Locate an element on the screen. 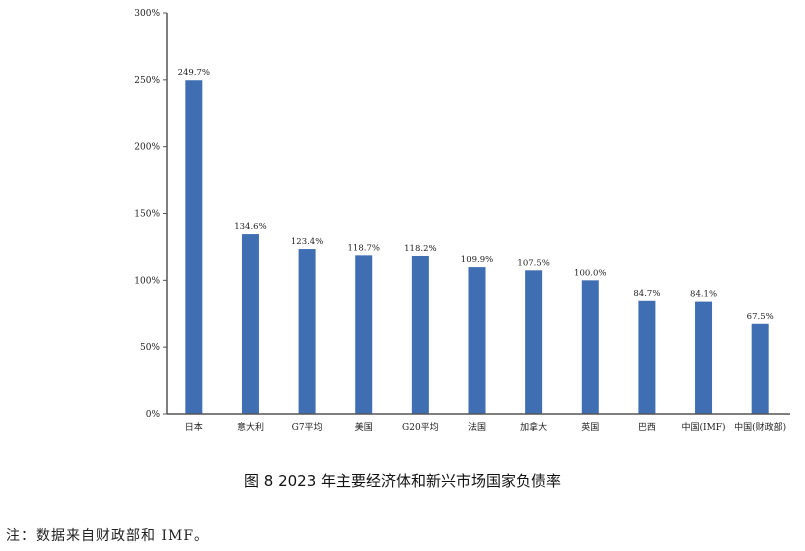 This screenshot has height=551, width=805. x-category-label: 日本 is located at coordinates (194, 427).